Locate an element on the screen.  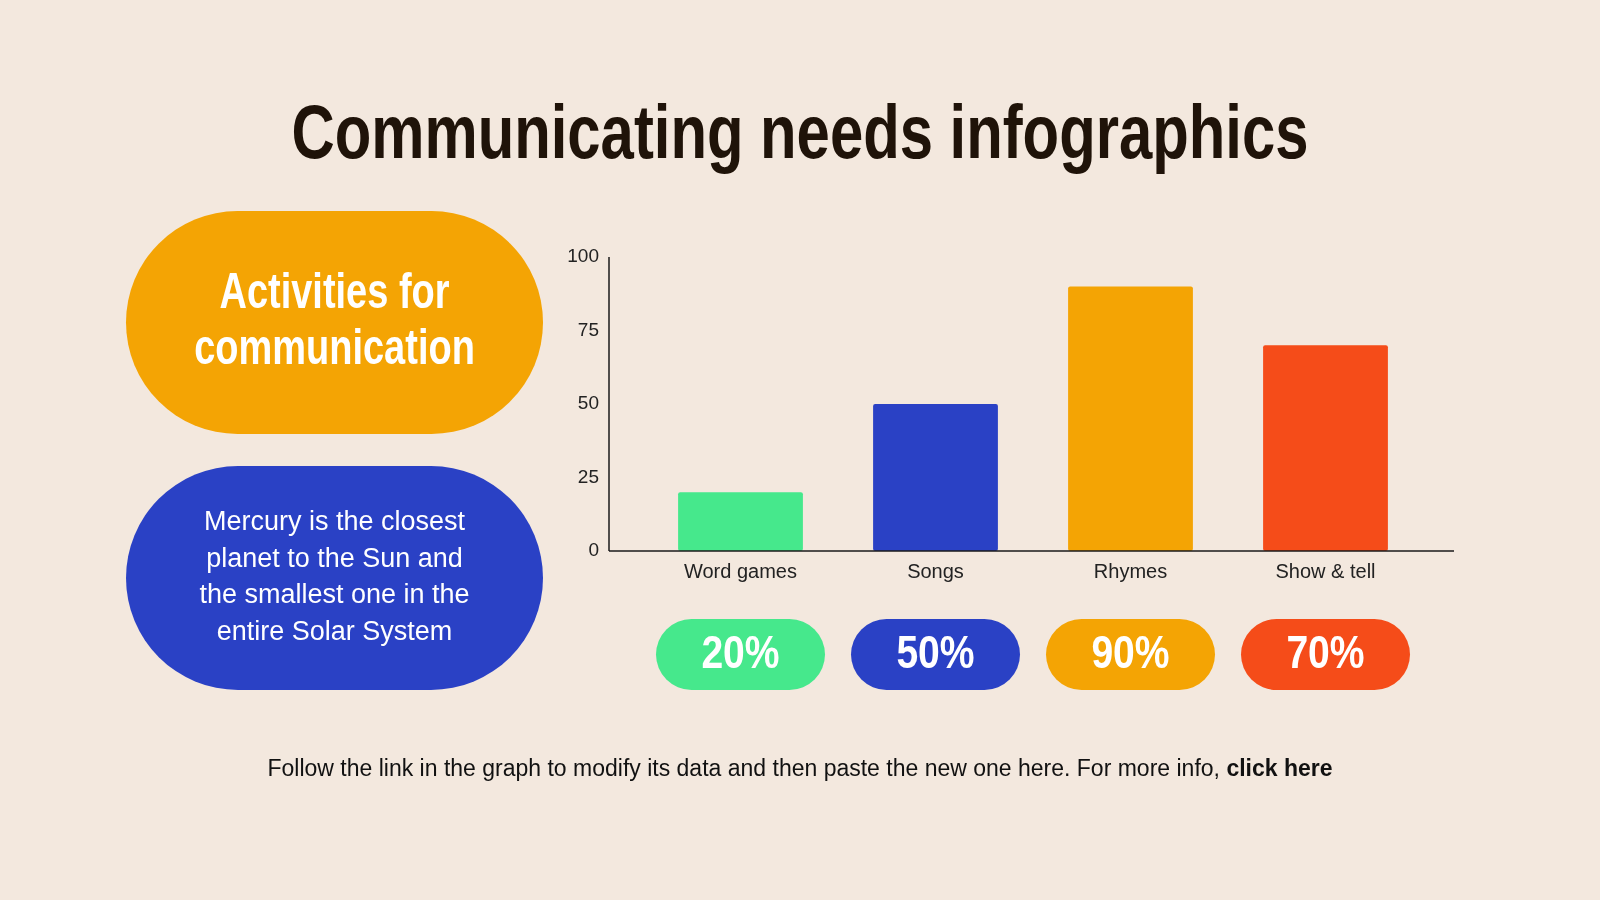
x-tick-label: Word games is located at coordinates (740, 571).